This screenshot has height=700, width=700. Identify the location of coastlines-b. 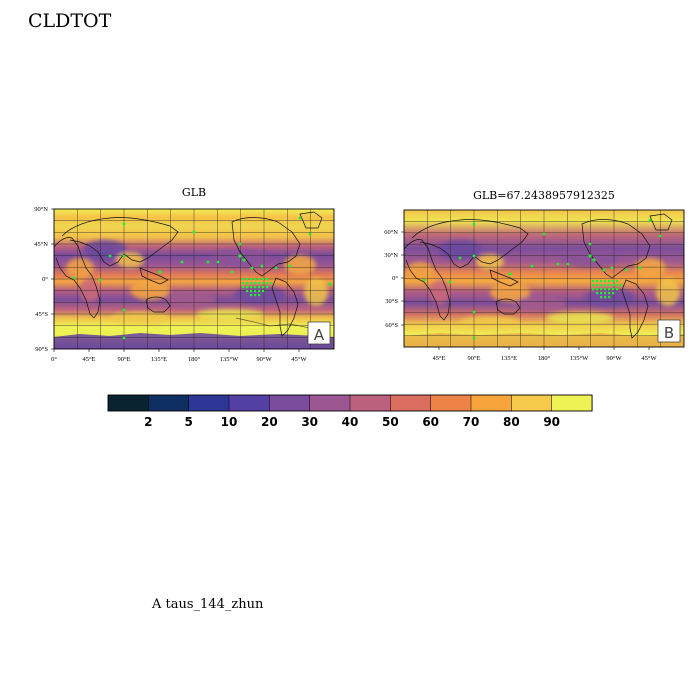
(538, 276).